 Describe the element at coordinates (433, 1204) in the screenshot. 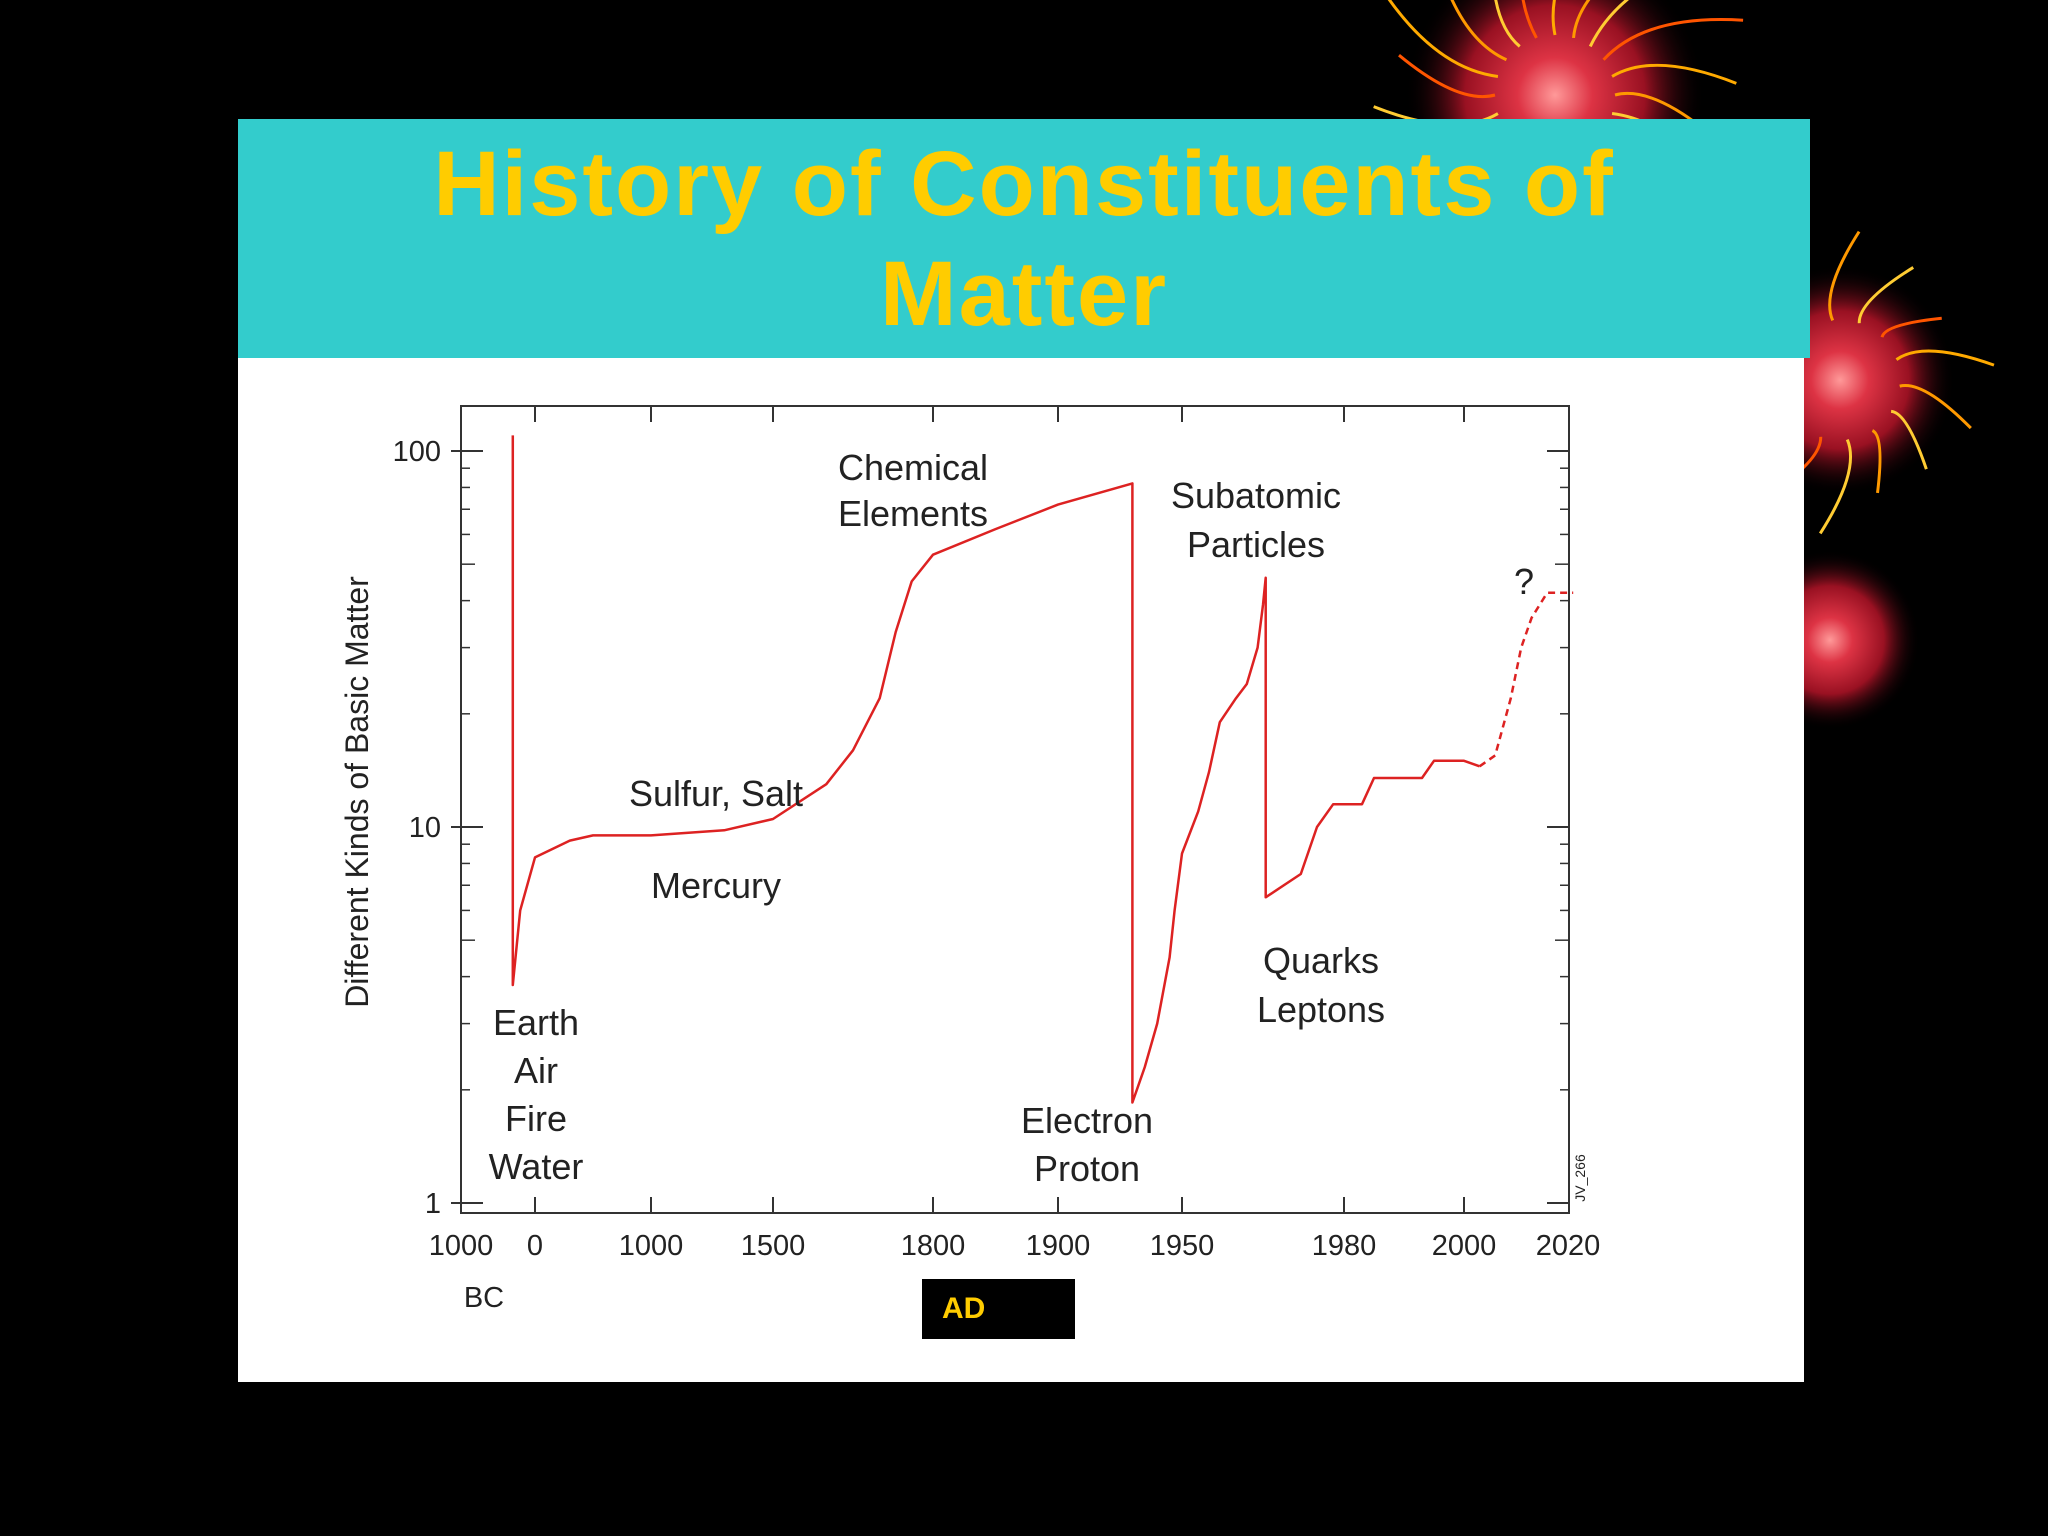

I see `y-tick-label: 1` at that location.